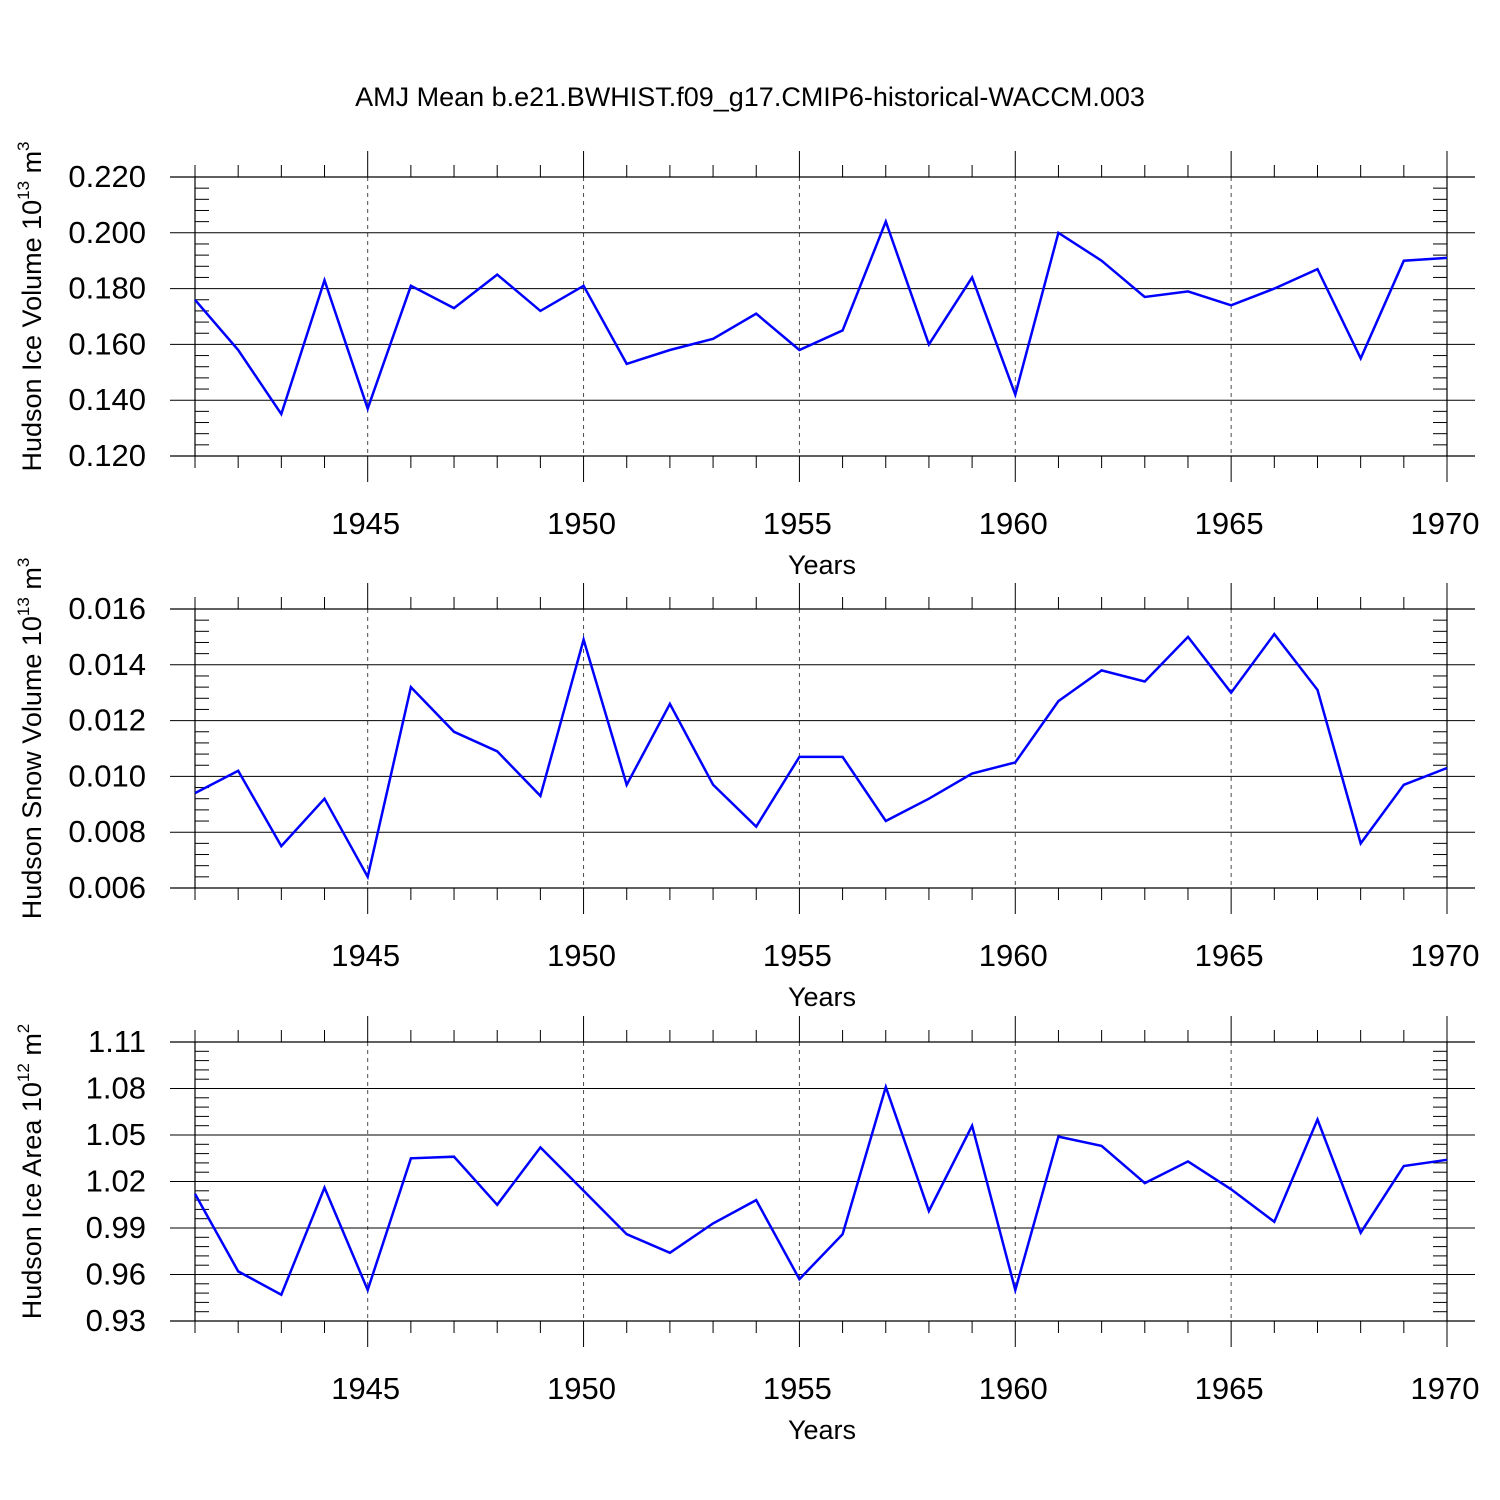 Image resolution: width=1500 pixels, height=1500 pixels. Describe the element at coordinates (107, 720) in the screenshot. I see `y-tick-label: 0.012` at that location.